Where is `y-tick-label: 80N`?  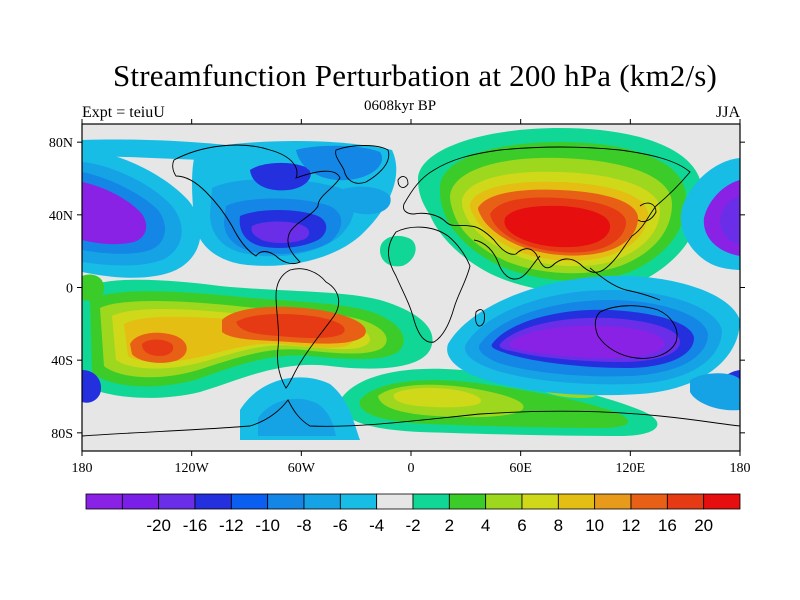 y-tick-label: 80N is located at coordinates (61, 143).